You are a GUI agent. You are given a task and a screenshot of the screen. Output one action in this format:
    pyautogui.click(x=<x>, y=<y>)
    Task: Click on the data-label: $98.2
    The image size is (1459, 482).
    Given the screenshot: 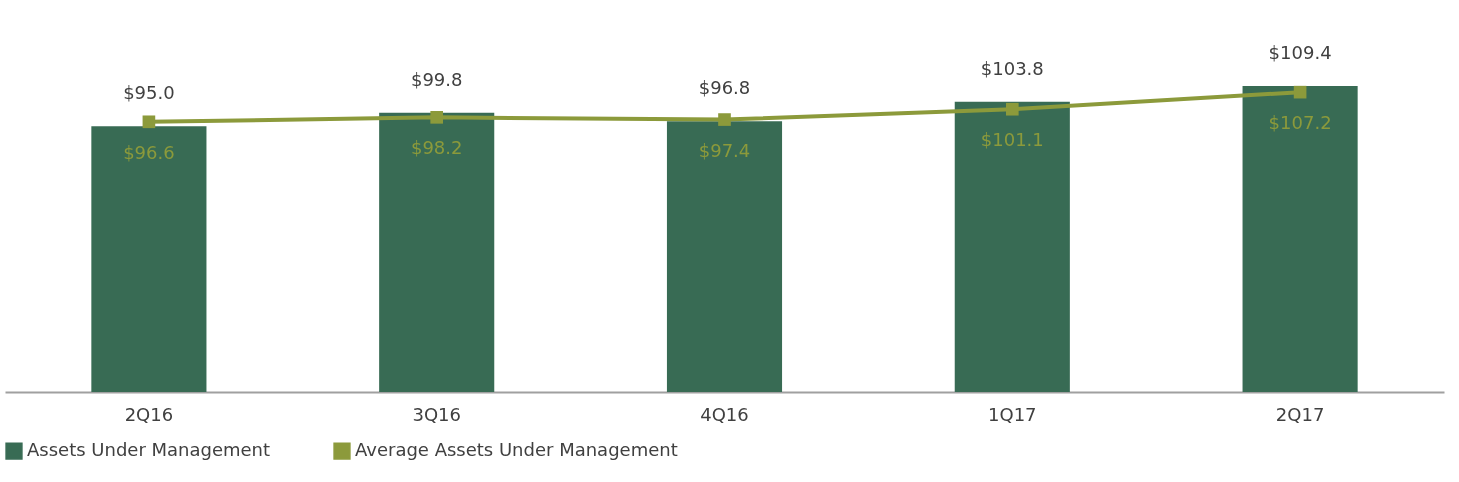 What is the action you would take?
    pyautogui.click(x=436, y=148)
    